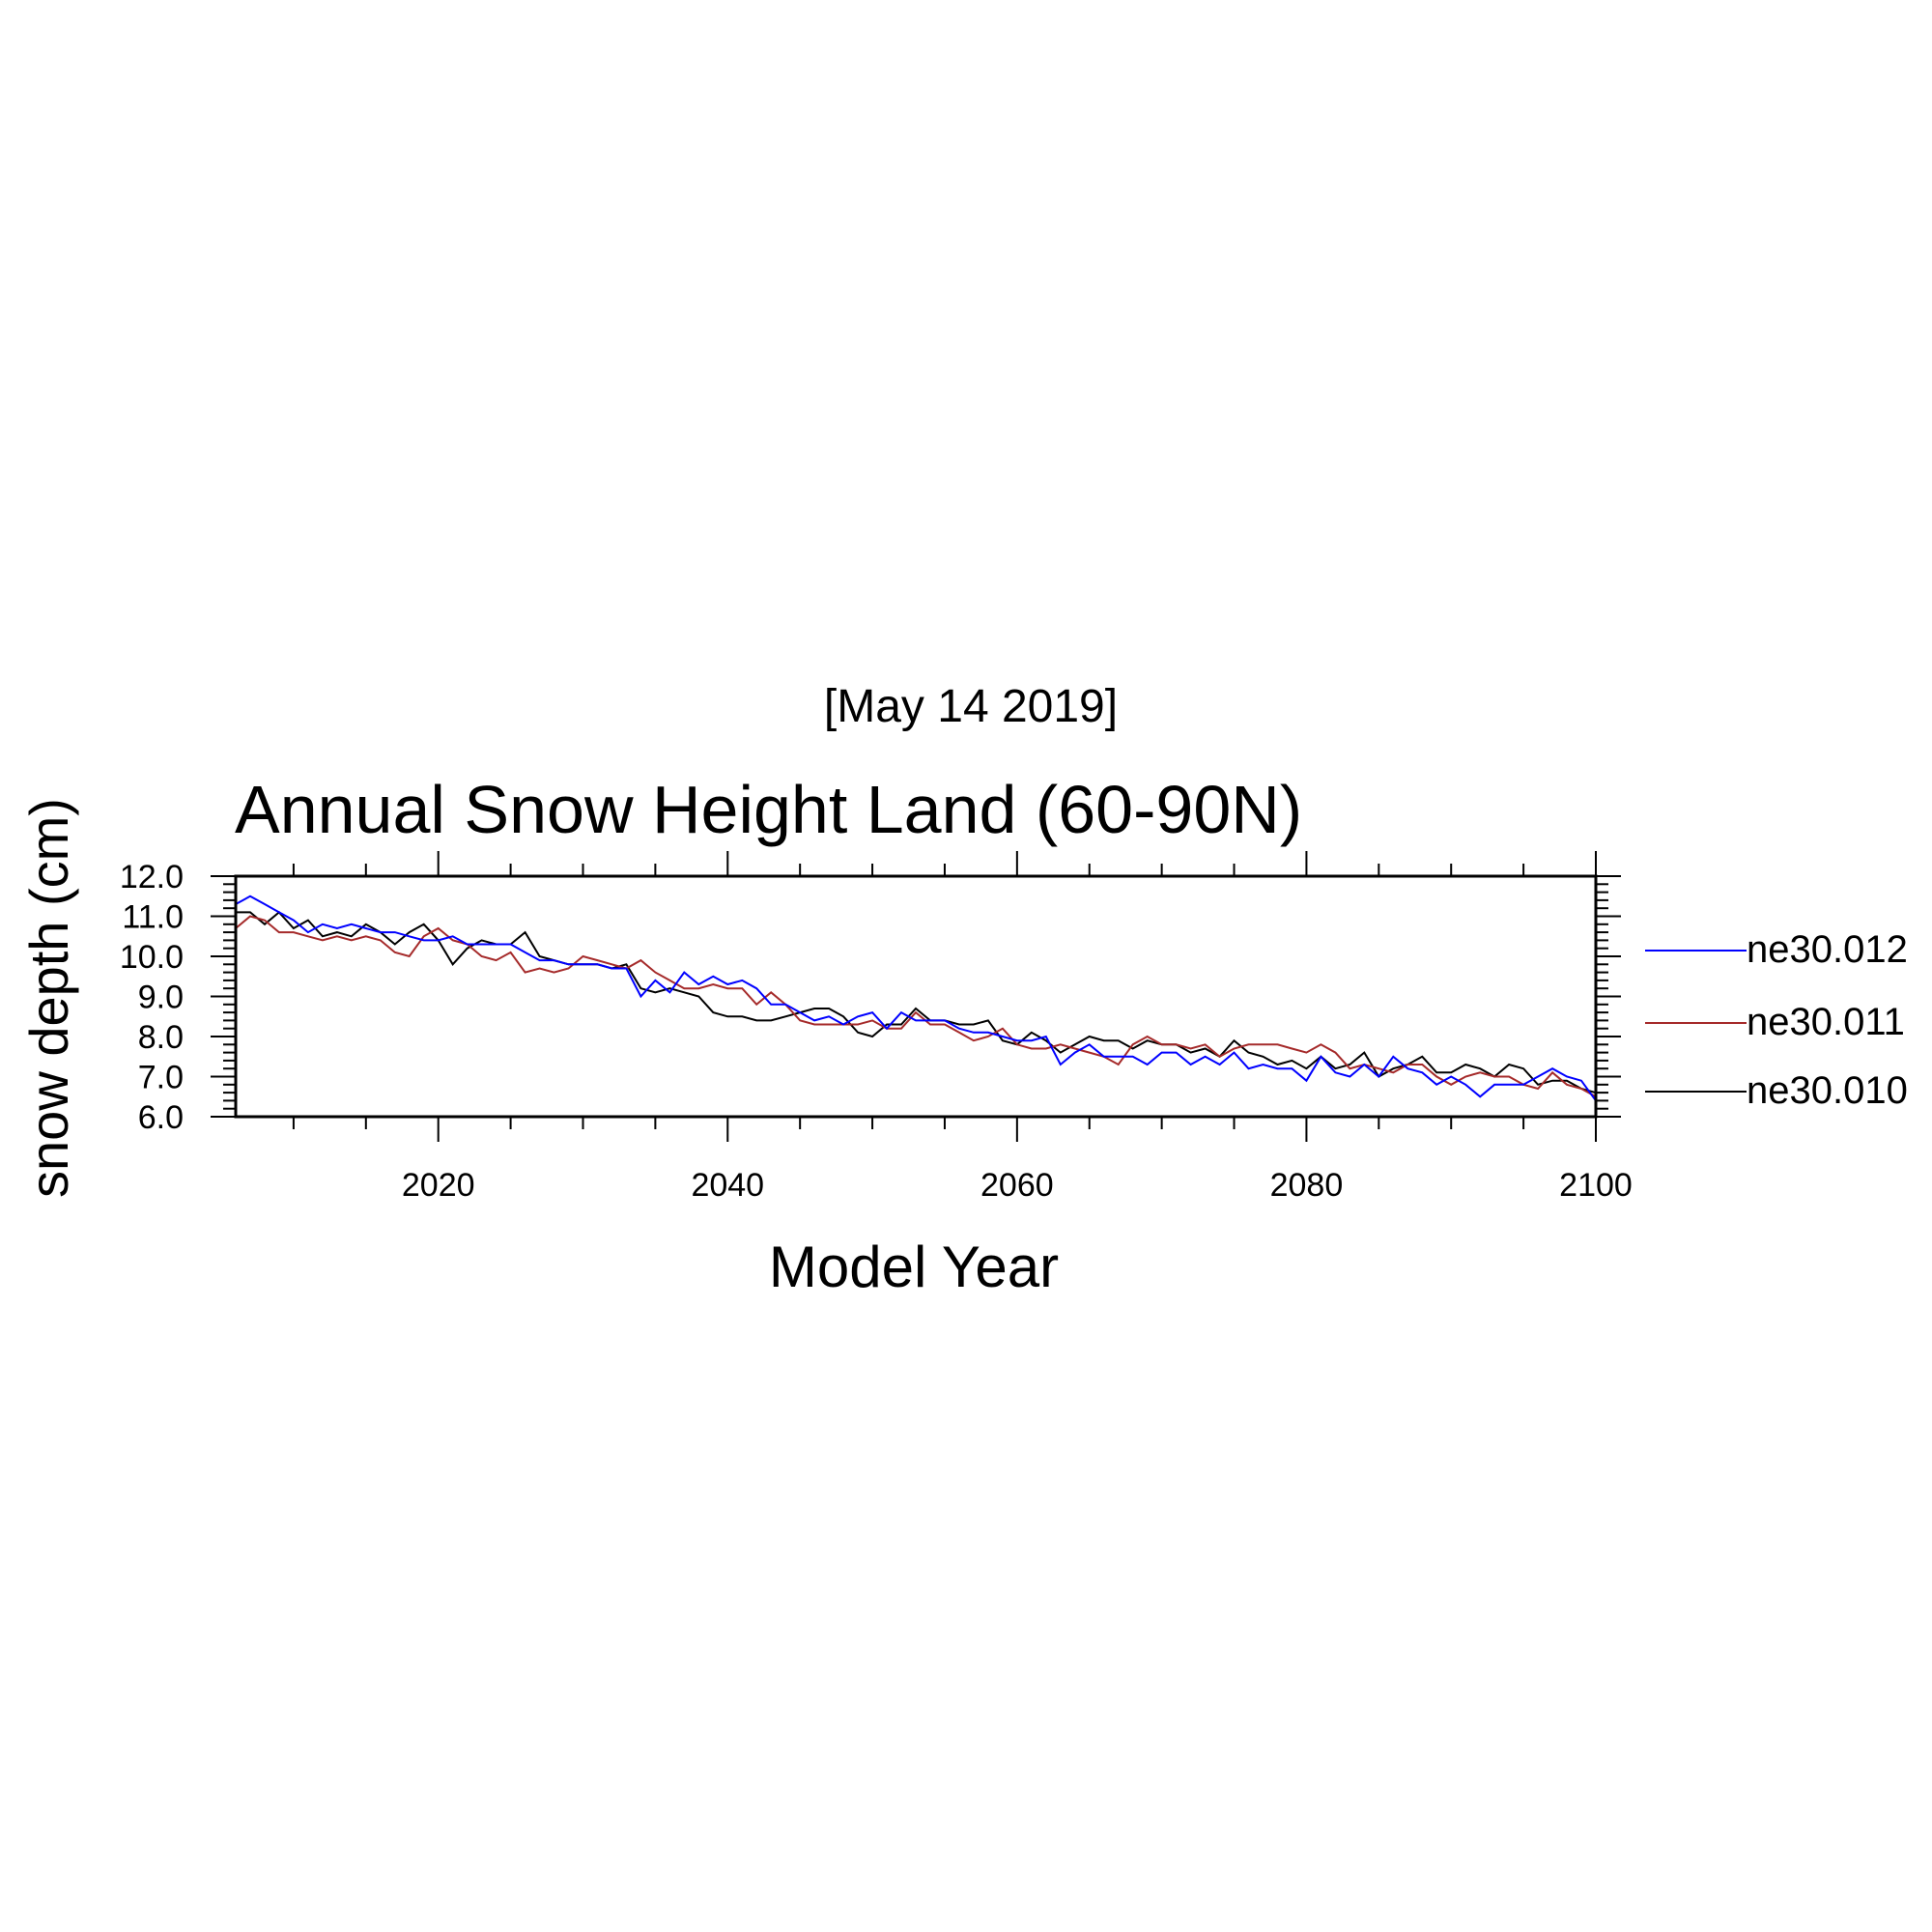 The image size is (1932, 1932). I want to click on x-axis-label: Model Year, so click(914, 1267).